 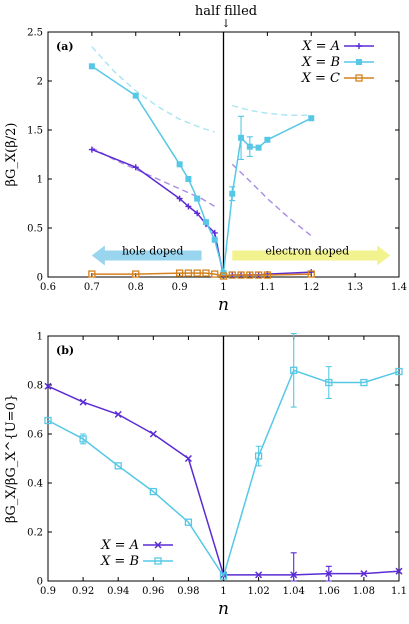 I want to click on p1-legend-label-1: X = B, so click(x=119, y=561).